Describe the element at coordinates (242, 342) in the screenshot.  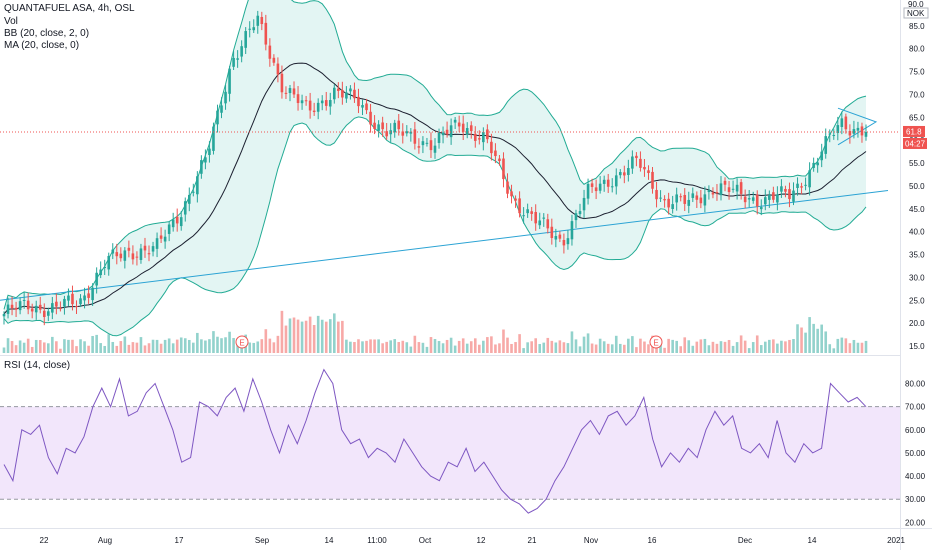
I see `earnings-marker-aug: E` at that location.